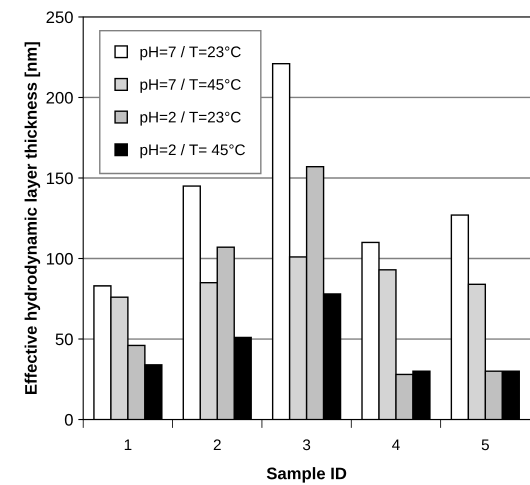  I want to click on y-tick-label: 250, so click(59, 17).